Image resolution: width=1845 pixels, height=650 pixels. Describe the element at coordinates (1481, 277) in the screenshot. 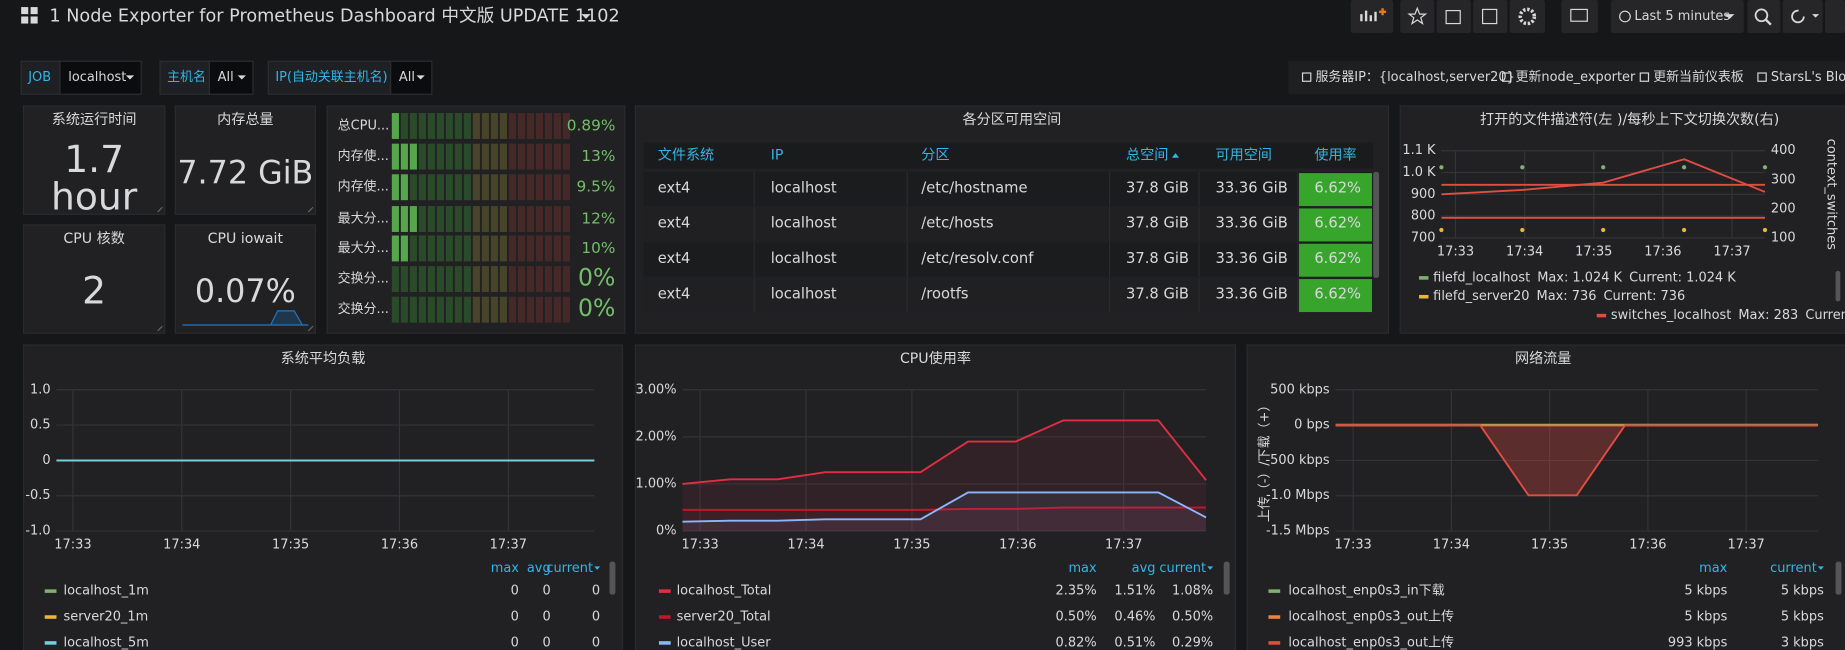

I see `legend-name: filefd_localhost` at that location.